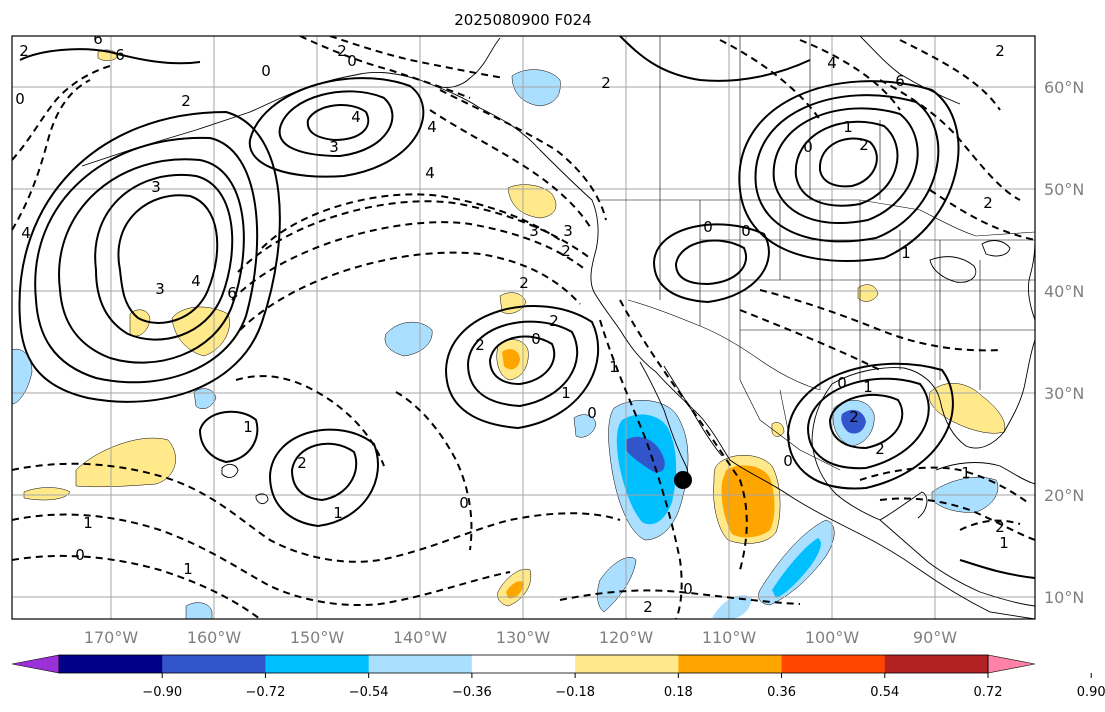 This screenshot has height=712, width=1105. Describe the element at coordinates (575, 692) in the screenshot. I see `colorbar-tick-label: −0.18` at that location.